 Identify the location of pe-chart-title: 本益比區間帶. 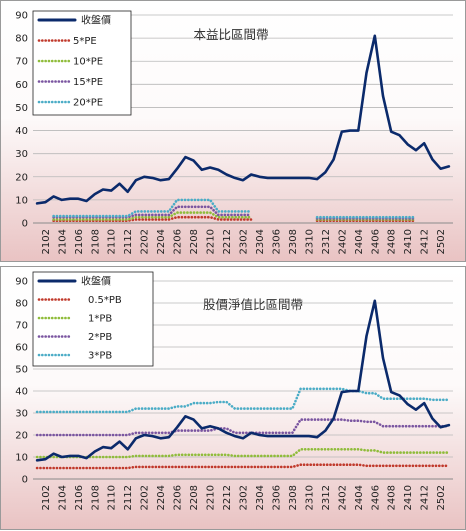
(230, 34).